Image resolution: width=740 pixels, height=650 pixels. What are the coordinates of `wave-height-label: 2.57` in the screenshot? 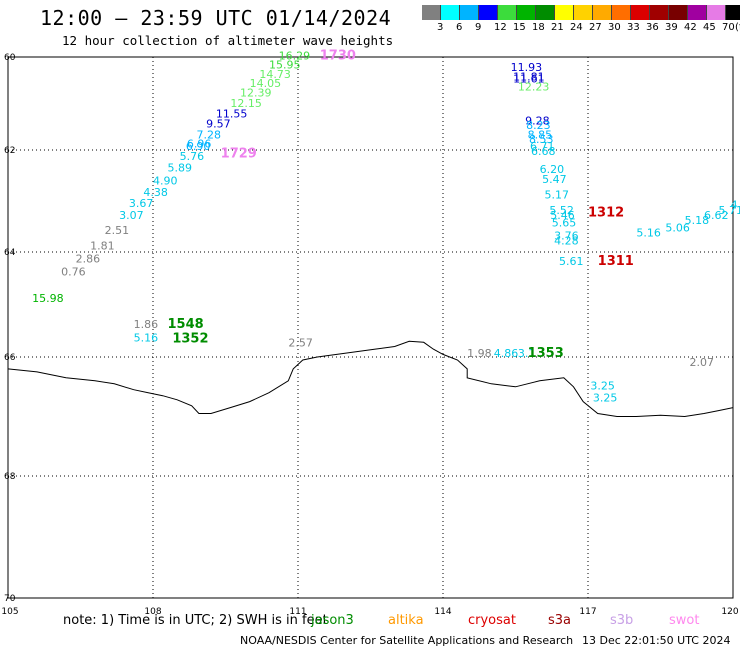 It's located at (300, 343).